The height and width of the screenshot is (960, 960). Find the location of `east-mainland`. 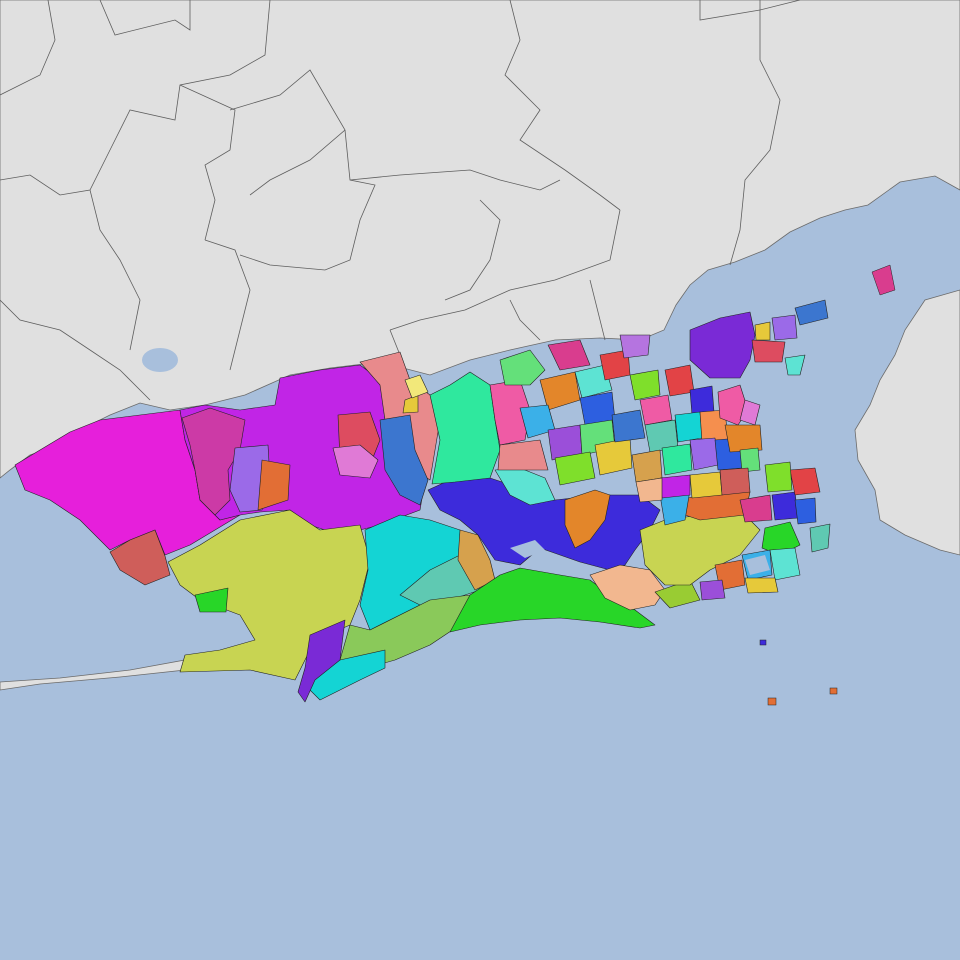

east-mainland is located at coordinates (907, 422).